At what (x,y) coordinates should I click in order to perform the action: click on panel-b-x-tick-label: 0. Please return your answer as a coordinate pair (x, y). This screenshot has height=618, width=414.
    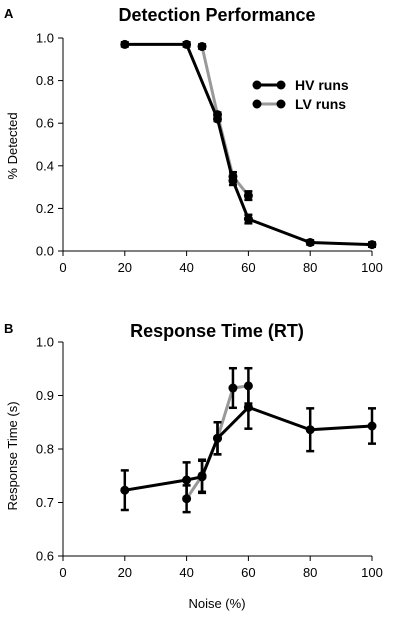
    Looking at the image, I should click on (62, 572).